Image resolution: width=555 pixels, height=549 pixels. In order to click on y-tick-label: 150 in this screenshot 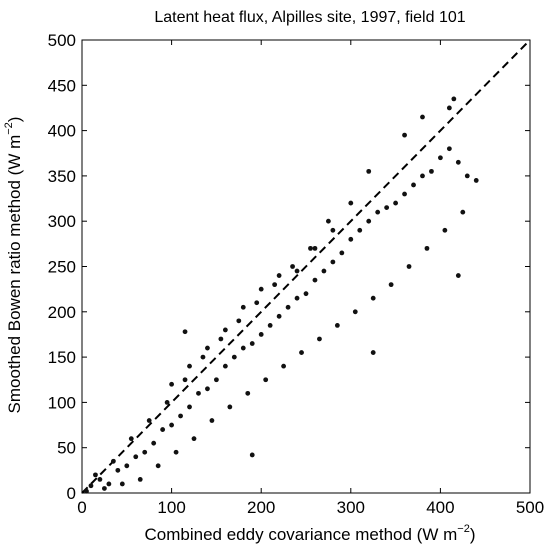, I will do `click(62, 357)`.